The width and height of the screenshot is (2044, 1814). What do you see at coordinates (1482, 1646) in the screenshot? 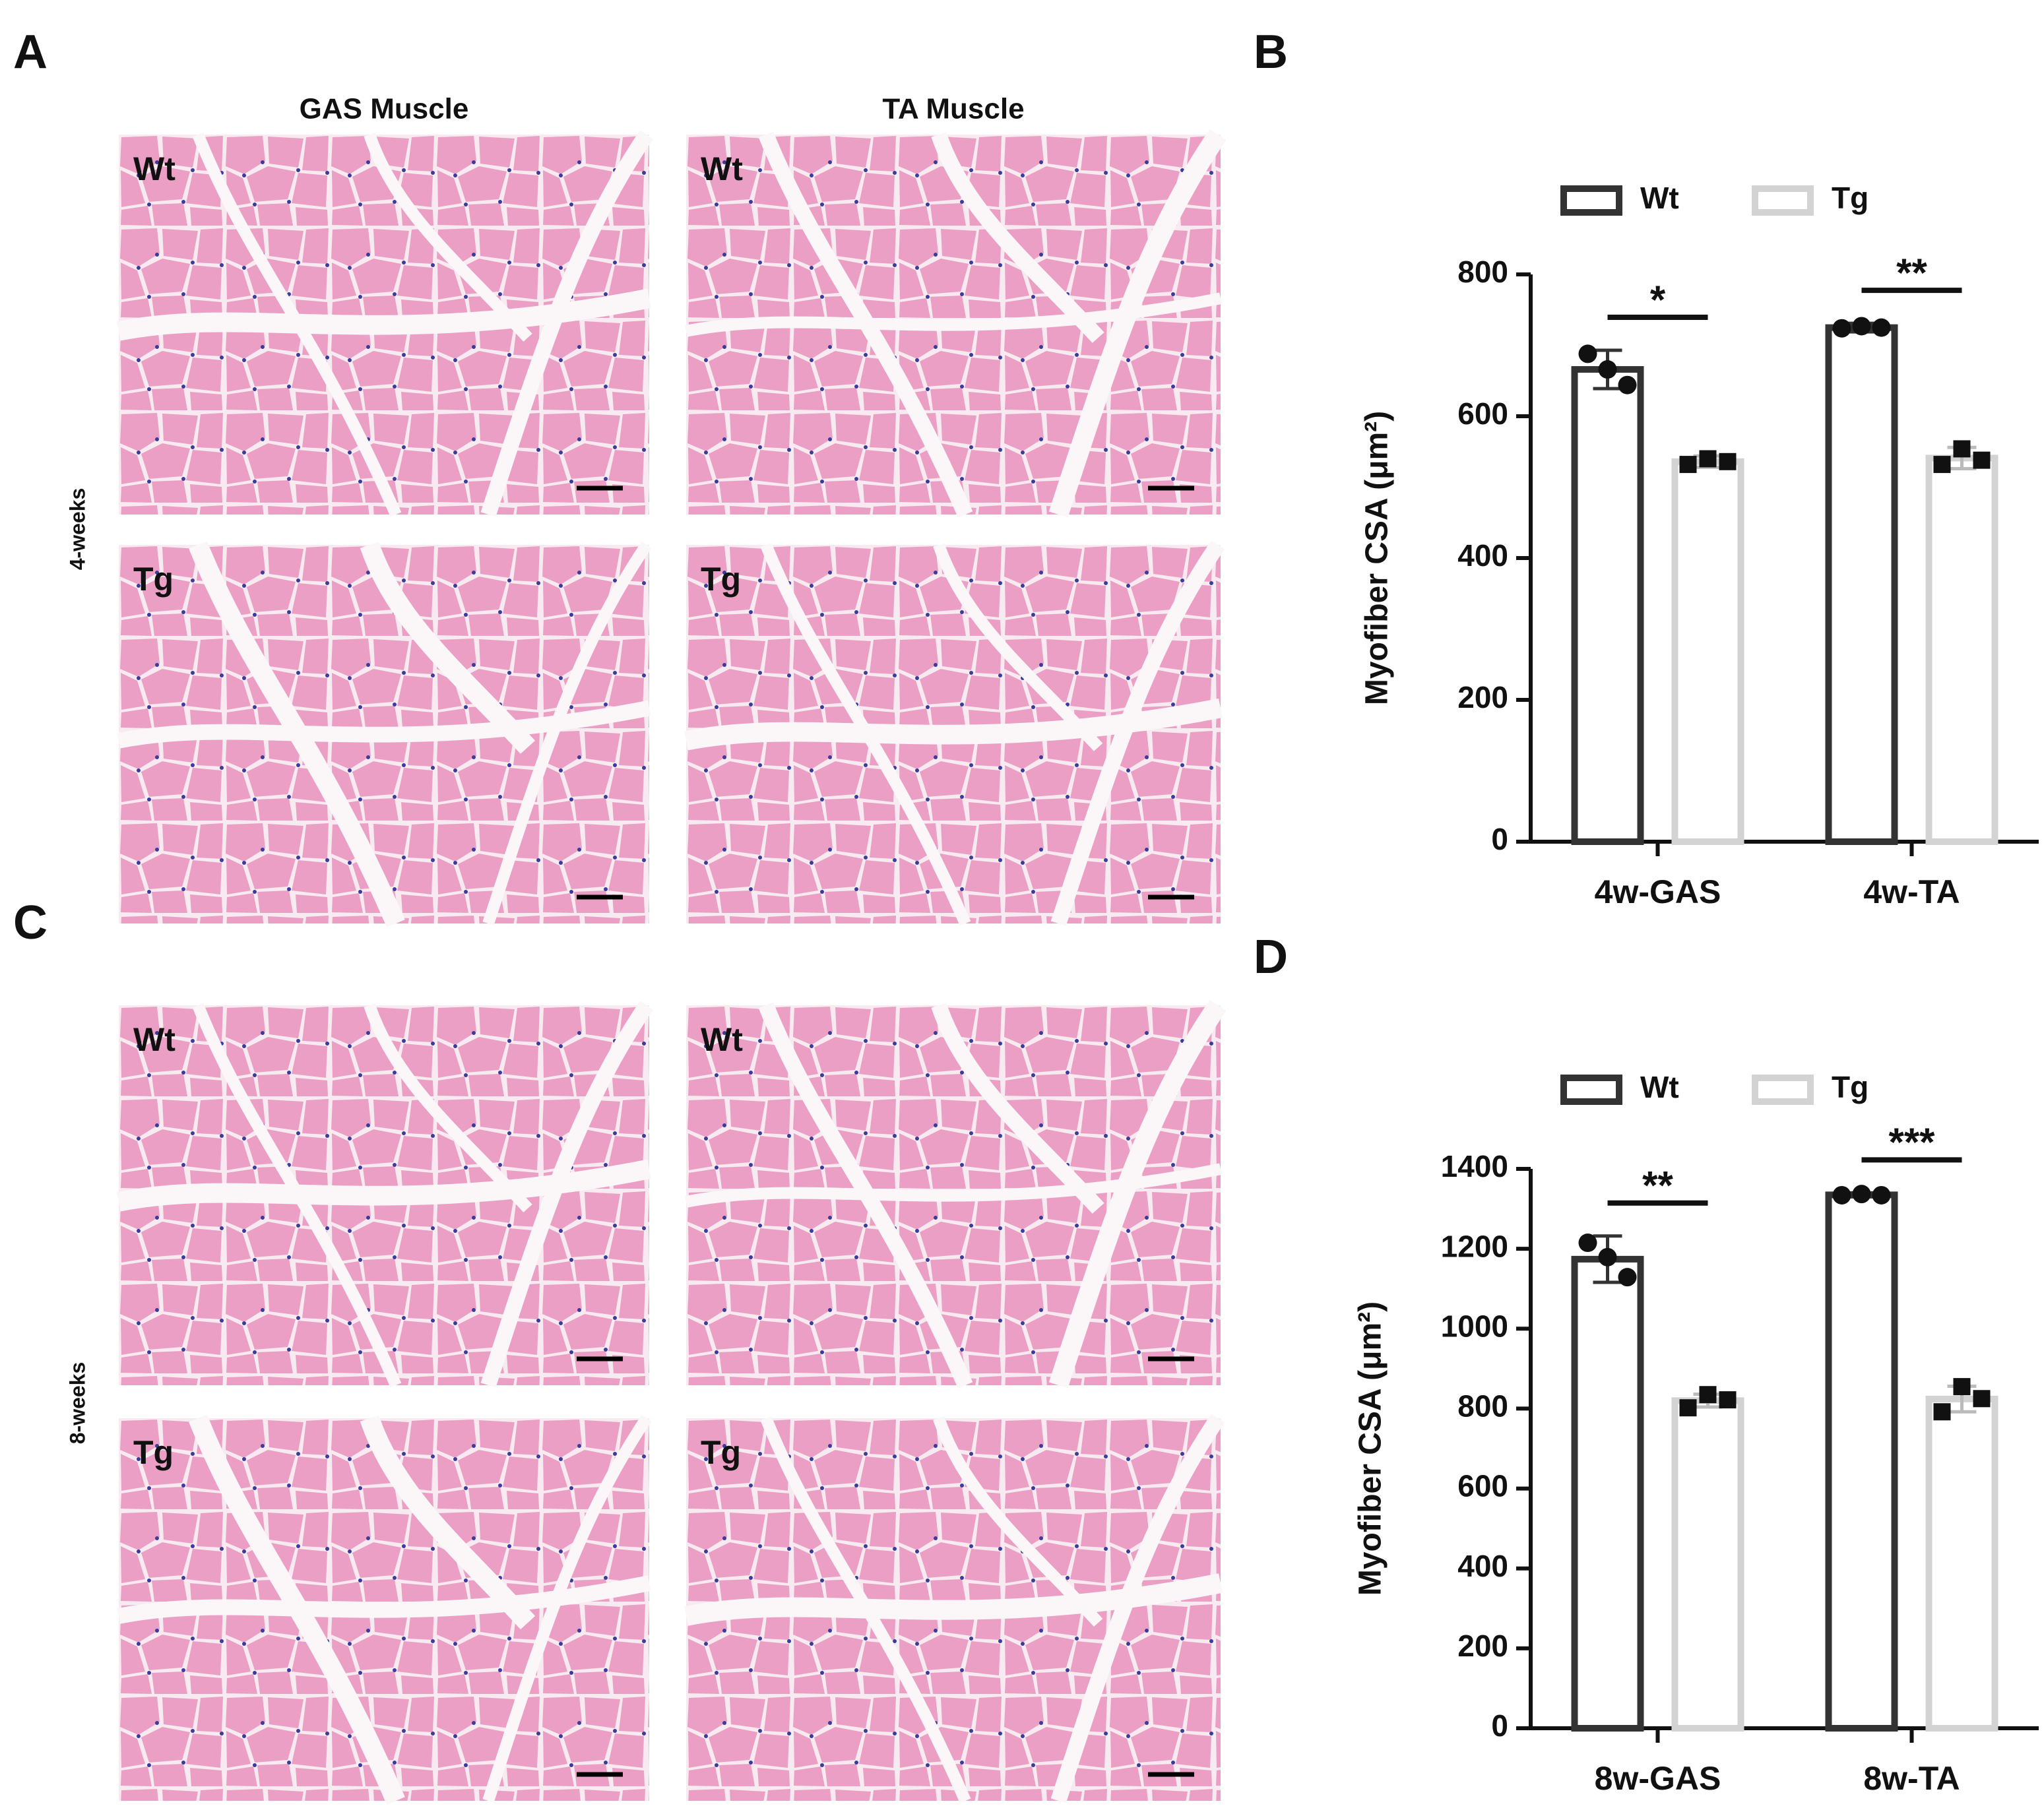
I see `y-tick-label: 200` at bounding box center [1482, 1646].